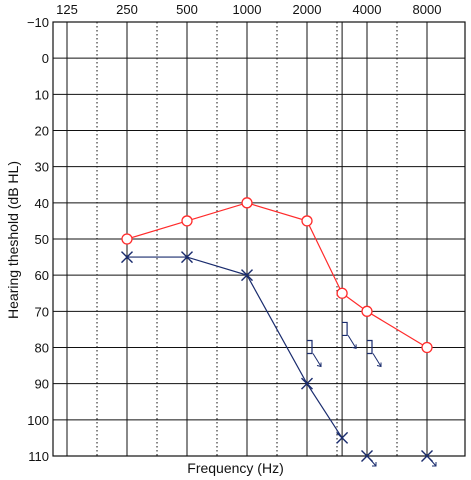 The image size is (471, 480). Describe the element at coordinates (42, 239) in the screenshot. I see `y-tick-label: 50` at that location.